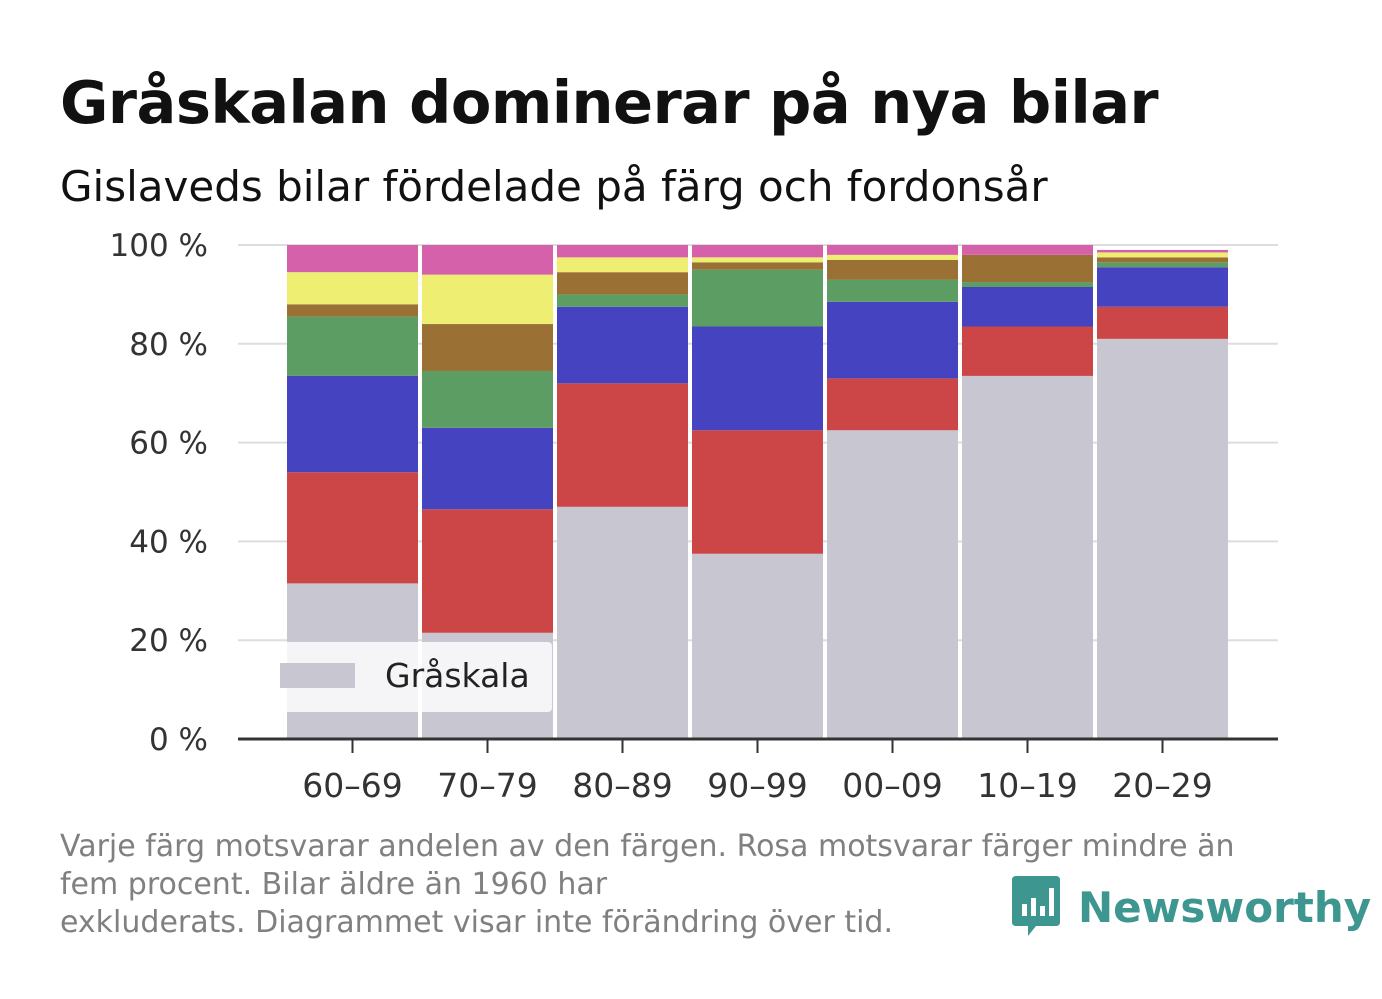  Describe the element at coordinates (168, 542) in the screenshot. I see `y-tick-label: 40 %` at that location.